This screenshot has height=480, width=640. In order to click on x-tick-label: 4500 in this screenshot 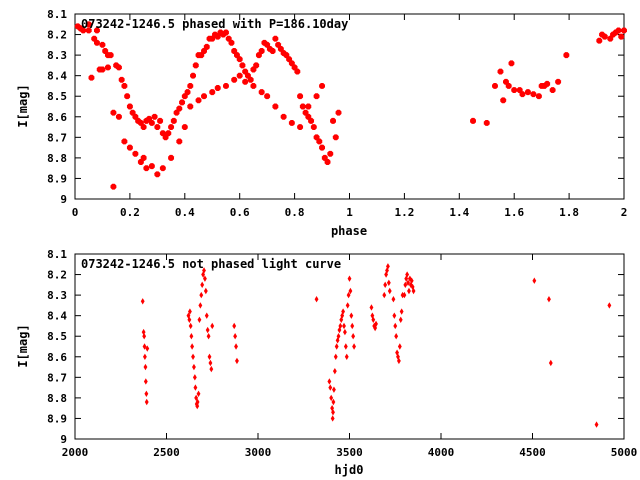, I will do `click(532, 452)`.